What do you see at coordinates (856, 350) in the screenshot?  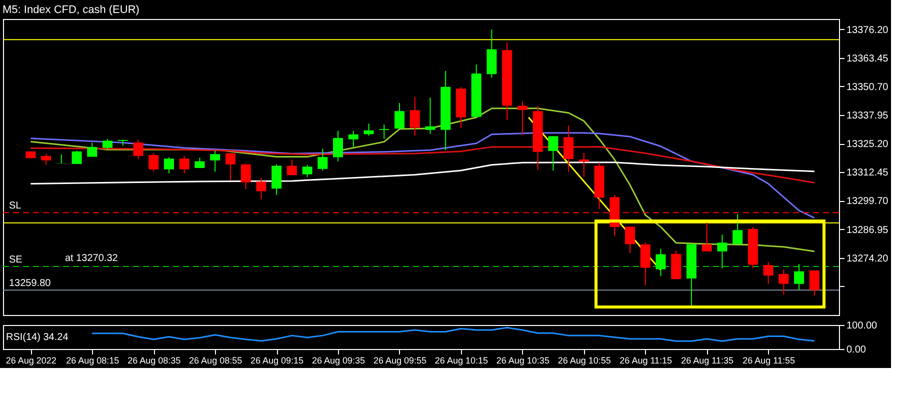 I see `y-tick-label: 0.00` at bounding box center [856, 350].